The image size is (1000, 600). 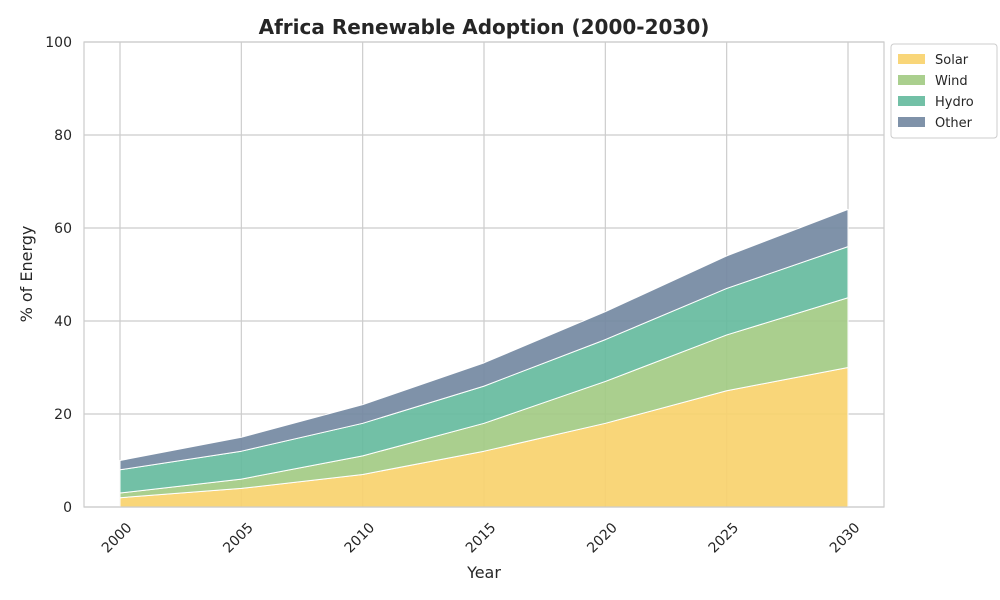 What do you see at coordinates (602, 538) in the screenshot?
I see `x-tick-label: 2020` at bounding box center [602, 538].